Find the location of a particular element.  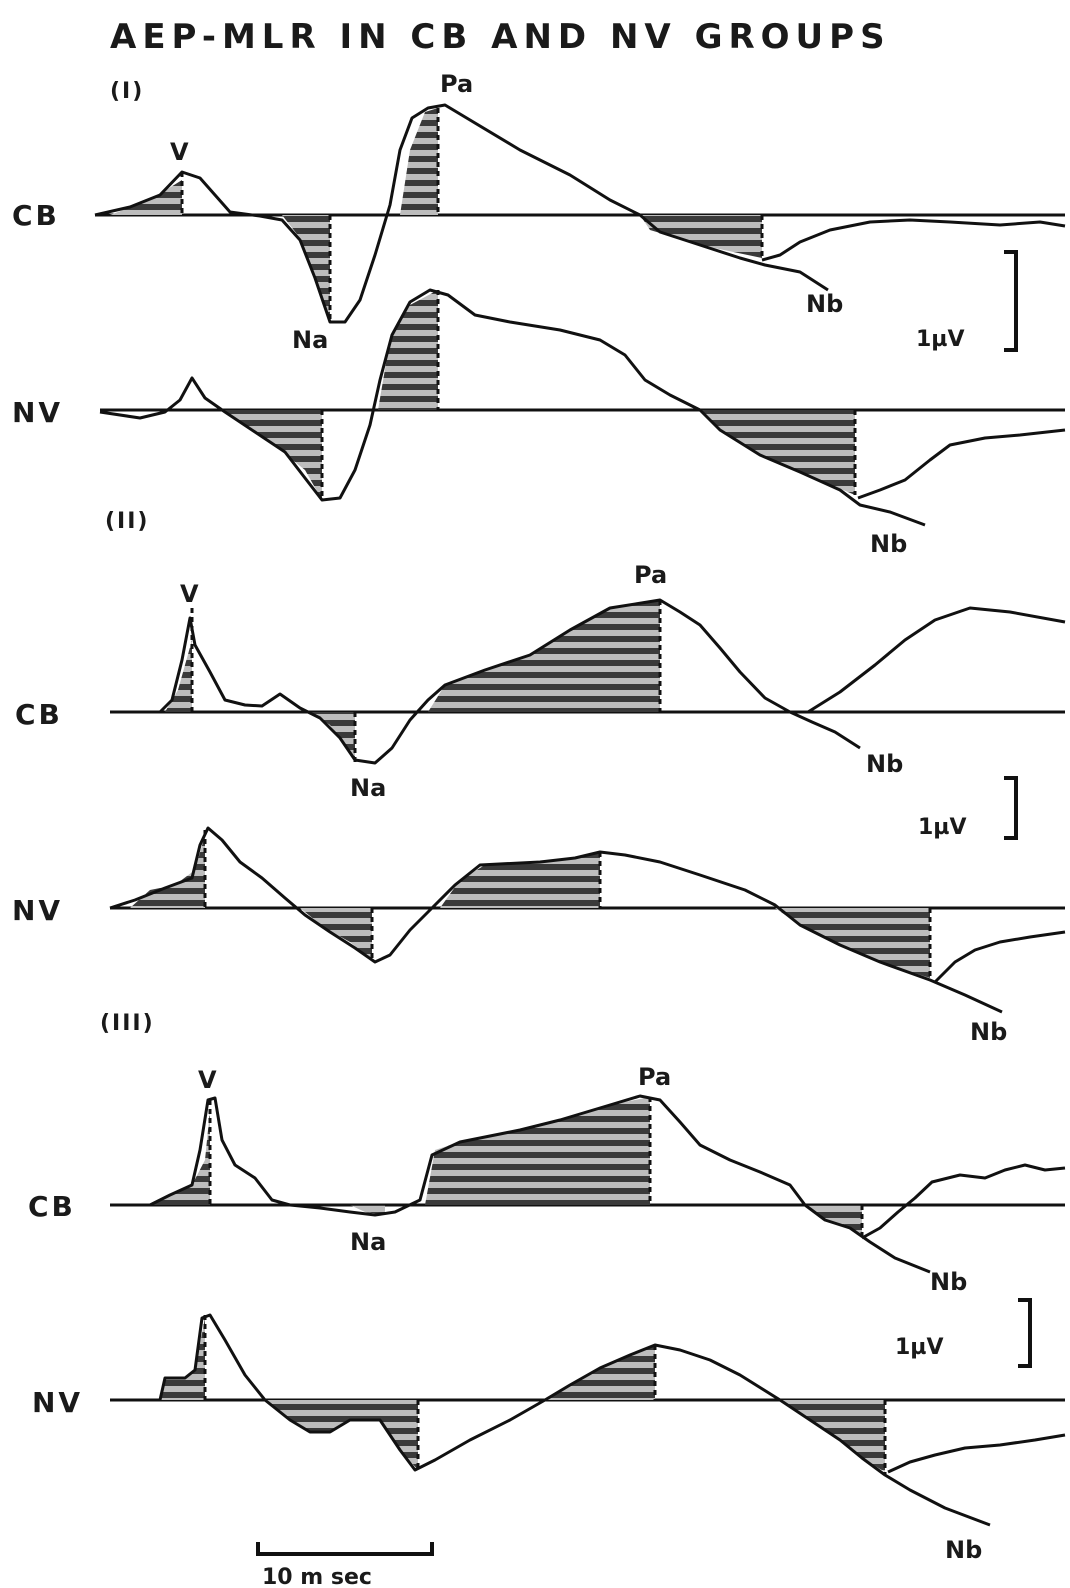

time-scale-label: 10 m sec is located at coordinates (317, 1576).